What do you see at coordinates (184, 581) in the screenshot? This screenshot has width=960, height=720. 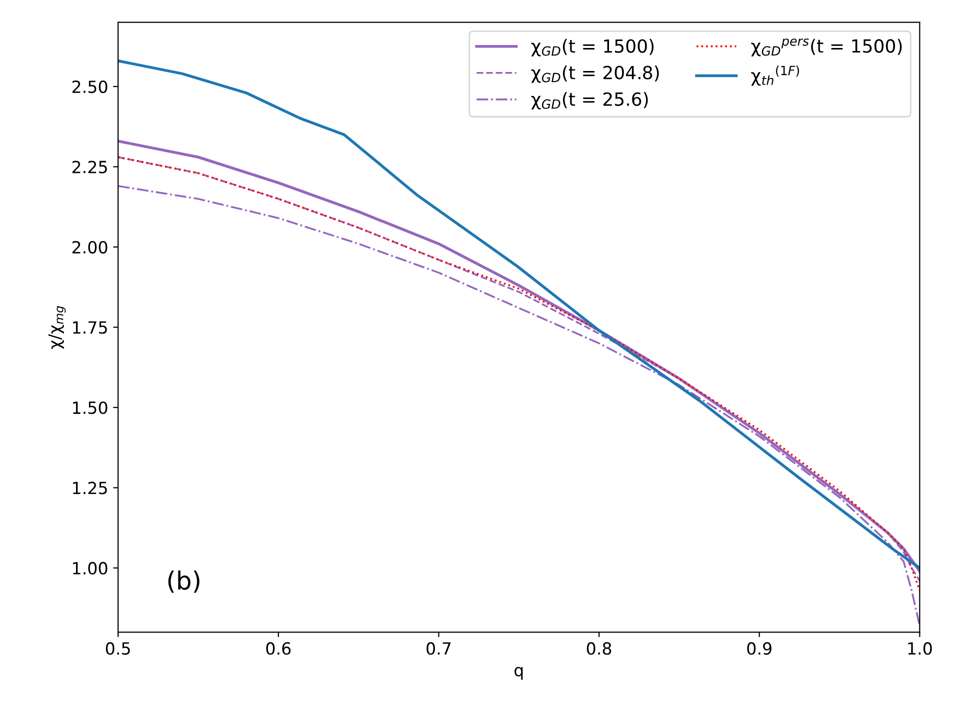 I see `annotation: (b)` at bounding box center [184, 581].